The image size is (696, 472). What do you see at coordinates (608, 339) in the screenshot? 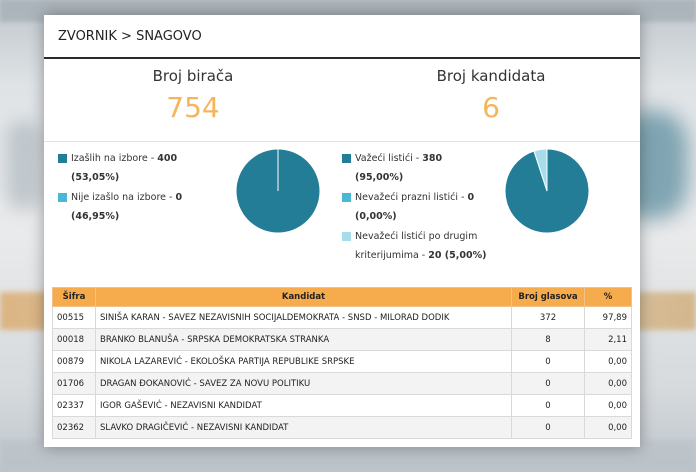
I see `cell-percent: 2,11` at bounding box center [608, 339].